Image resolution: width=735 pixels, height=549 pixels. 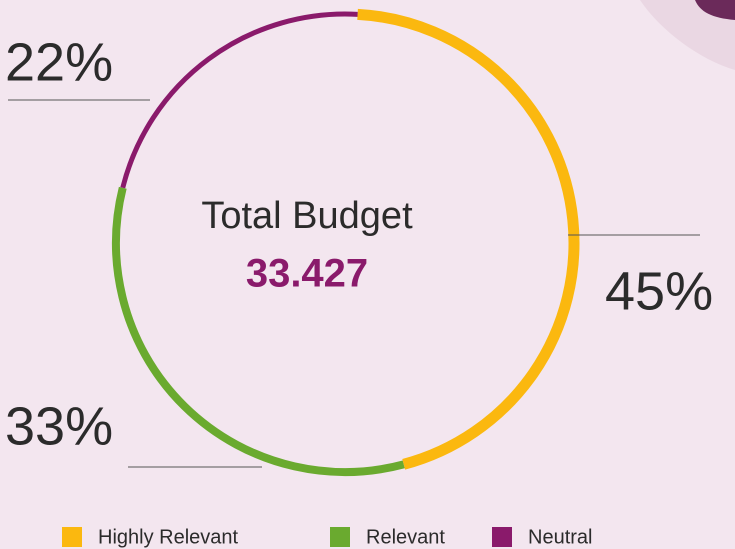 What do you see at coordinates (659, 291) in the screenshot?
I see `value-label: 45%` at bounding box center [659, 291].